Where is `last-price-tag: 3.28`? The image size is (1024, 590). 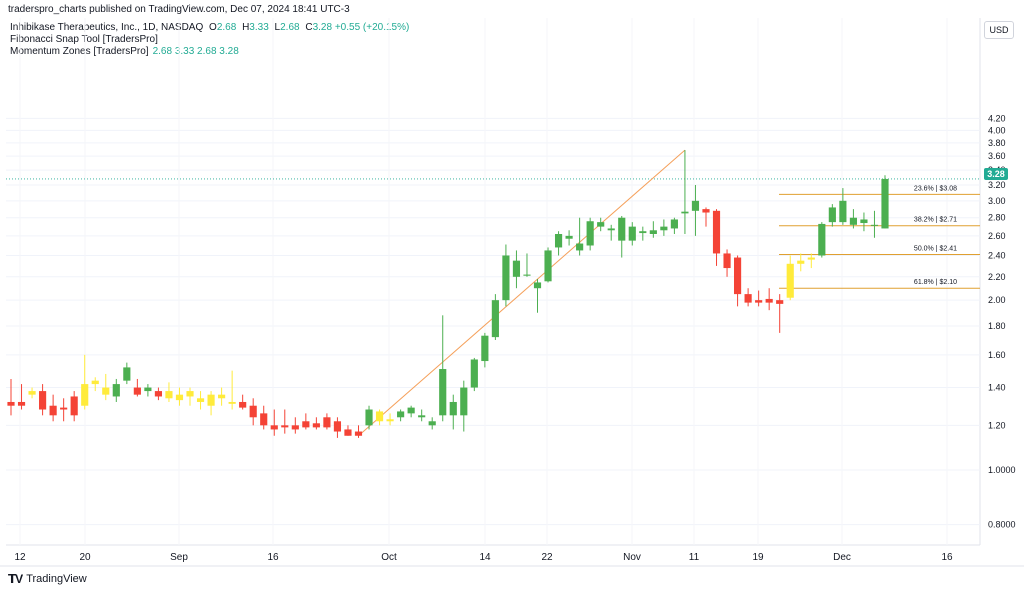
last-price-tag: 3.28 is located at coordinates (996, 174).